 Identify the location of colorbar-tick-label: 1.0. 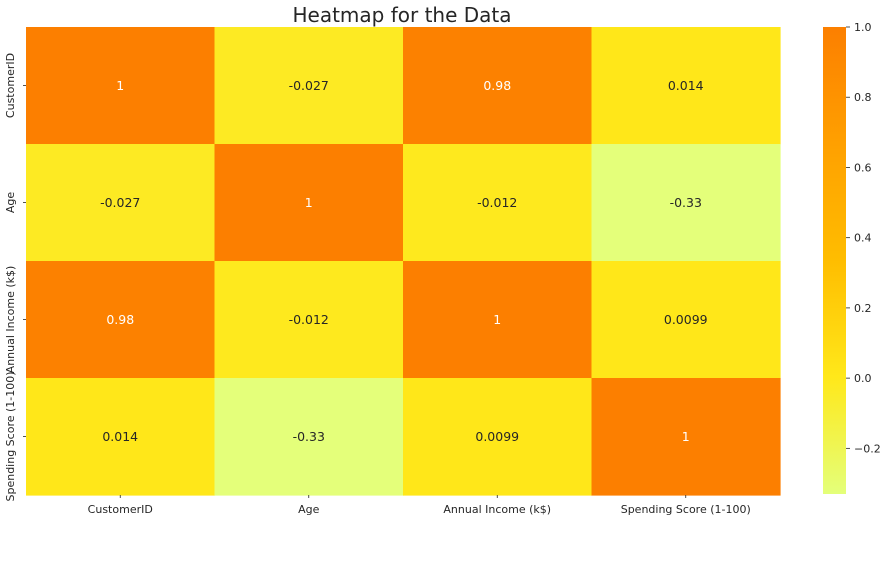
(863, 27).